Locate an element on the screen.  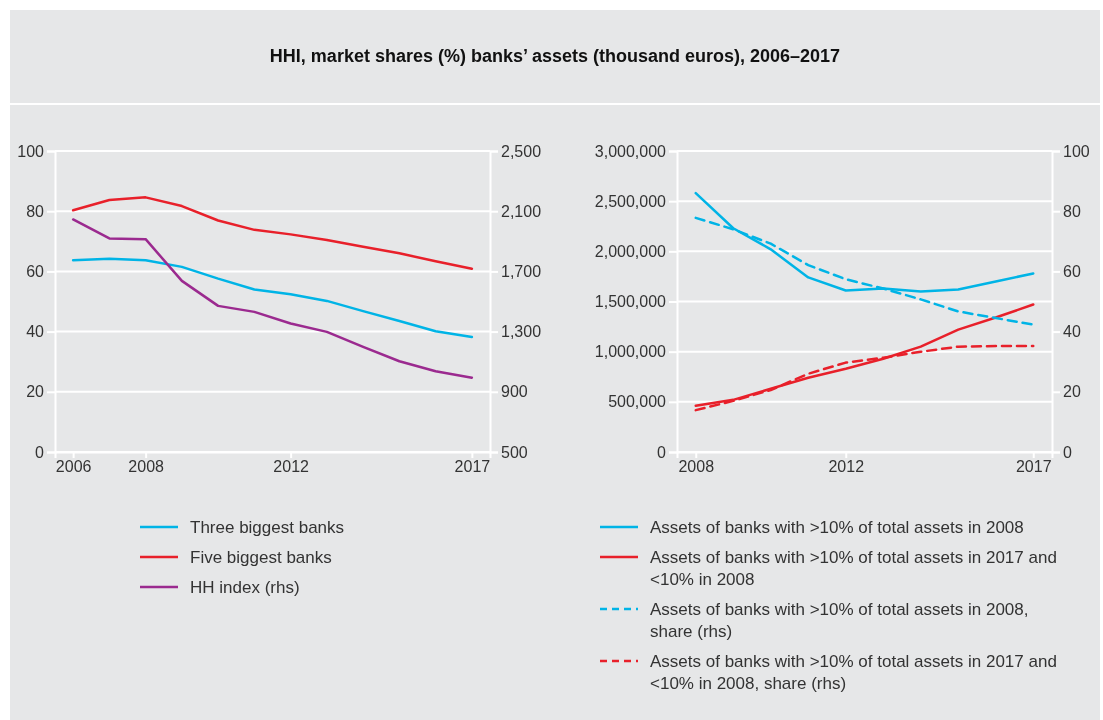
y2-tick-label: 20 is located at coordinates (1072, 392).